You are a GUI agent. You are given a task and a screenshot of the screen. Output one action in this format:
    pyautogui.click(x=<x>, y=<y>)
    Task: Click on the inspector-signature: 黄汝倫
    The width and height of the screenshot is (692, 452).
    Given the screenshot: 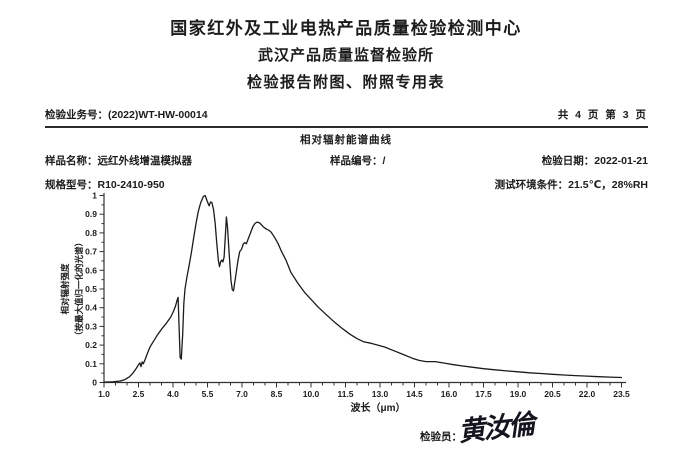 What is the action you would take?
    pyautogui.click(x=495, y=428)
    